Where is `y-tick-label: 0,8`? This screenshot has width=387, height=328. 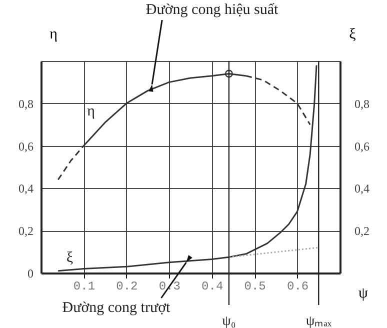
y-tick-label: 0,8 is located at coordinates (26, 103).